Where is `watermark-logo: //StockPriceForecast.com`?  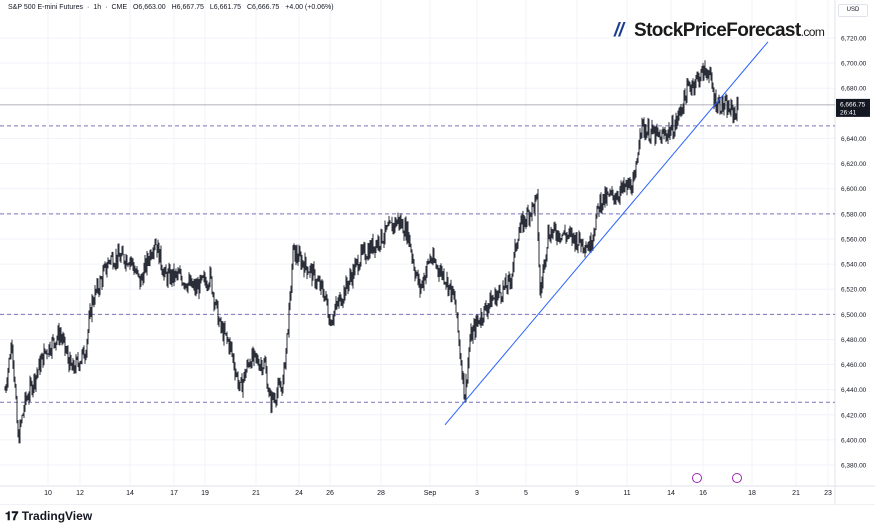 watermark-logo: //StockPriceForecast.com is located at coordinates (719, 30).